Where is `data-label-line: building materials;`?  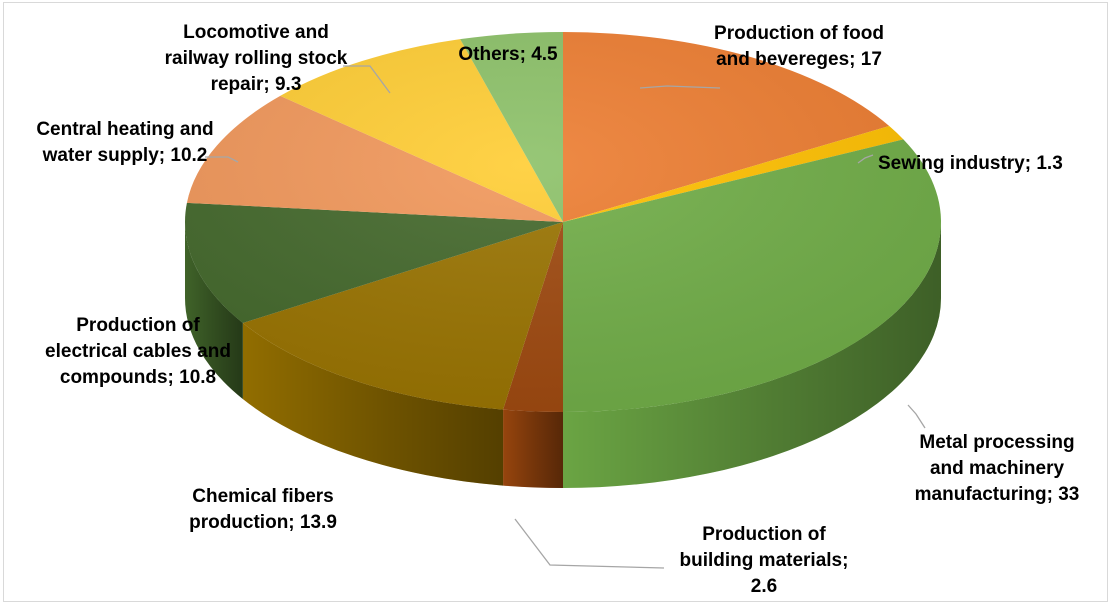
data-label-line: building materials; is located at coordinates (764, 560).